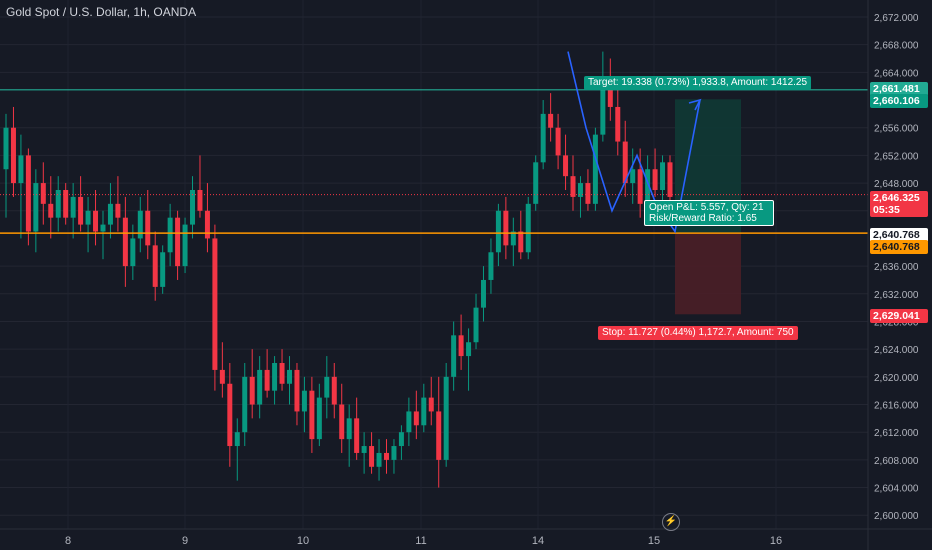 The height and width of the screenshot is (550, 932). What do you see at coordinates (654, 541) in the screenshot?
I see `time-label: 15` at bounding box center [654, 541].